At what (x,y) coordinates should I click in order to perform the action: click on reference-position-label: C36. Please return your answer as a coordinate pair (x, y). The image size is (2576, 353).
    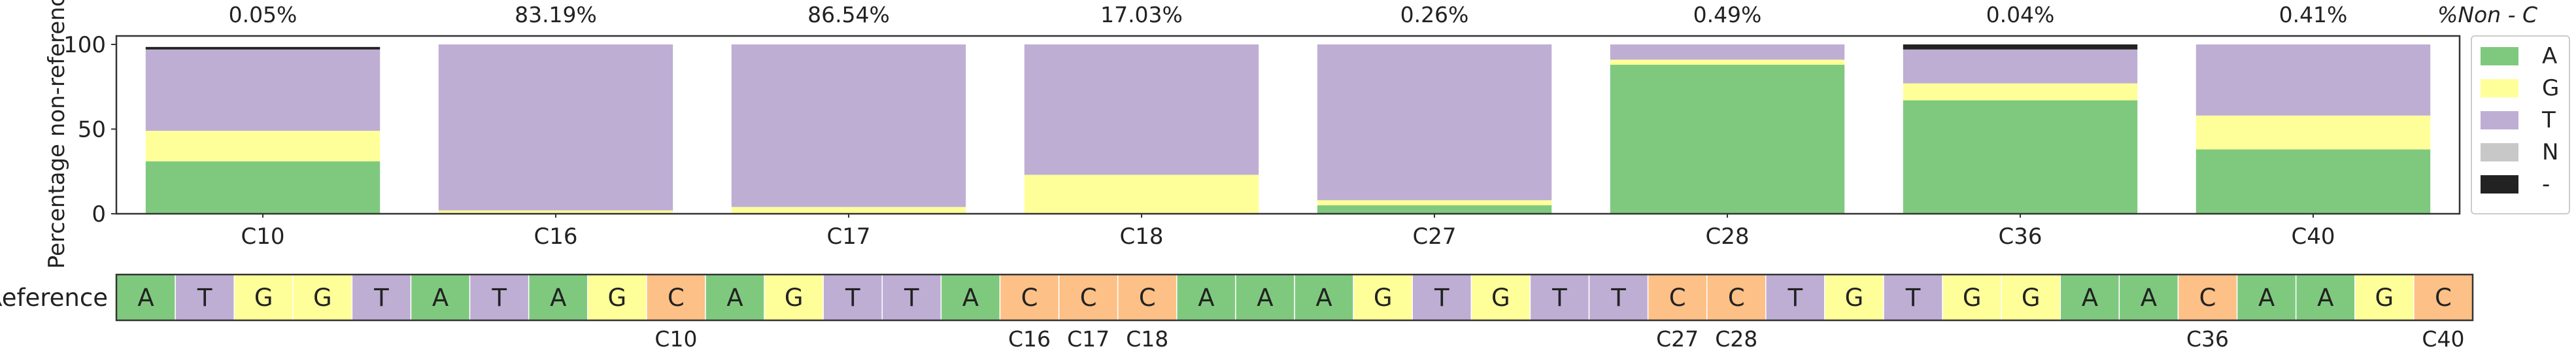
    Looking at the image, I should click on (2207, 339).